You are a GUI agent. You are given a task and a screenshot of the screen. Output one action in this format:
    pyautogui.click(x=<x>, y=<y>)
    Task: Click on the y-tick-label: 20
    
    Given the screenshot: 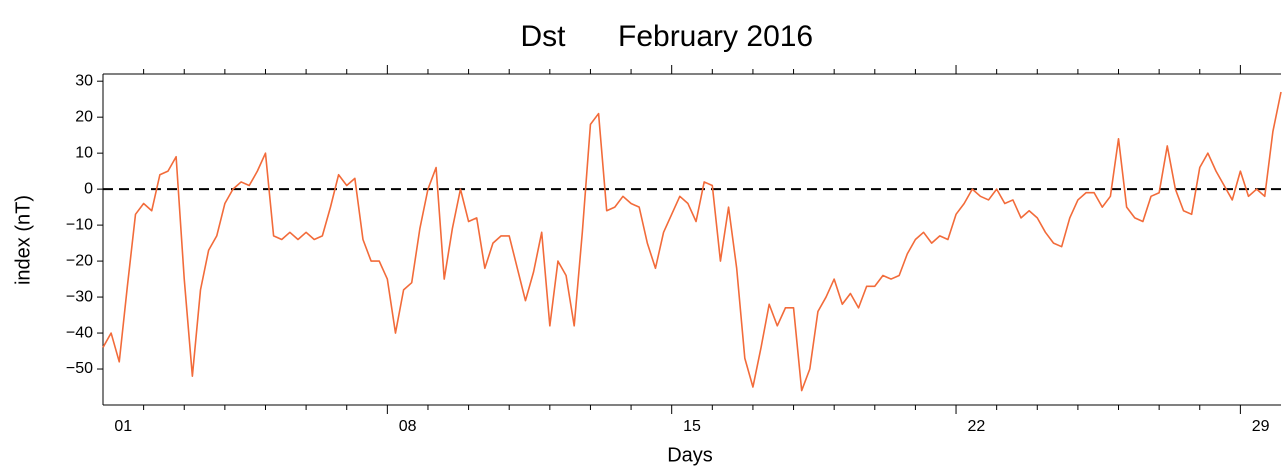 What is the action you would take?
    pyautogui.click(x=84, y=116)
    